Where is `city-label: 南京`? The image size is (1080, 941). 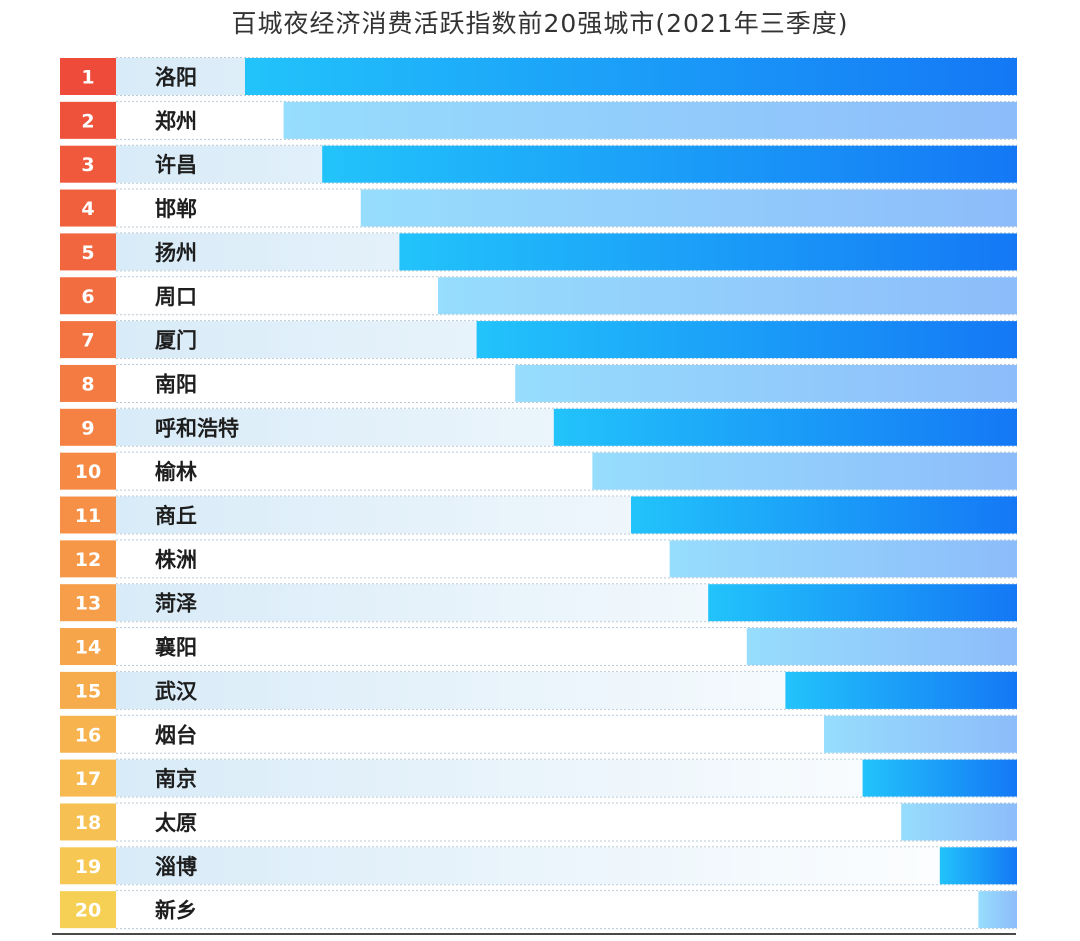
city-label: 南京 is located at coordinates (176, 779).